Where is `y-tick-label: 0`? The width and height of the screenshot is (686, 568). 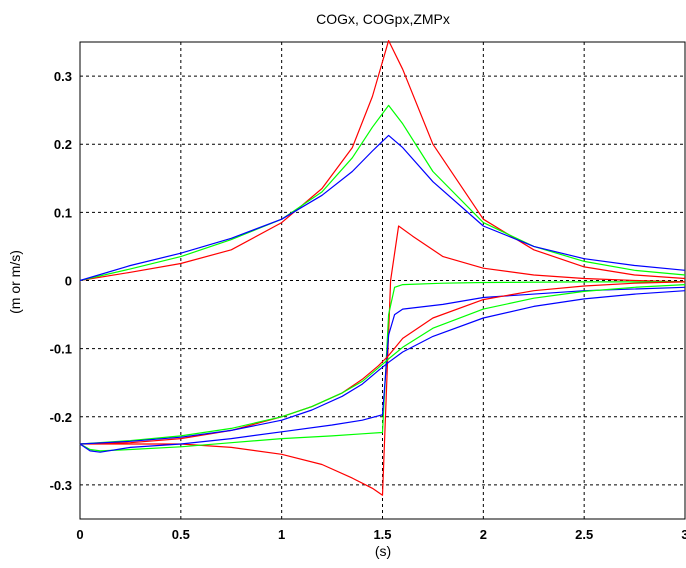
y-tick-label: 0 is located at coordinates (68, 281).